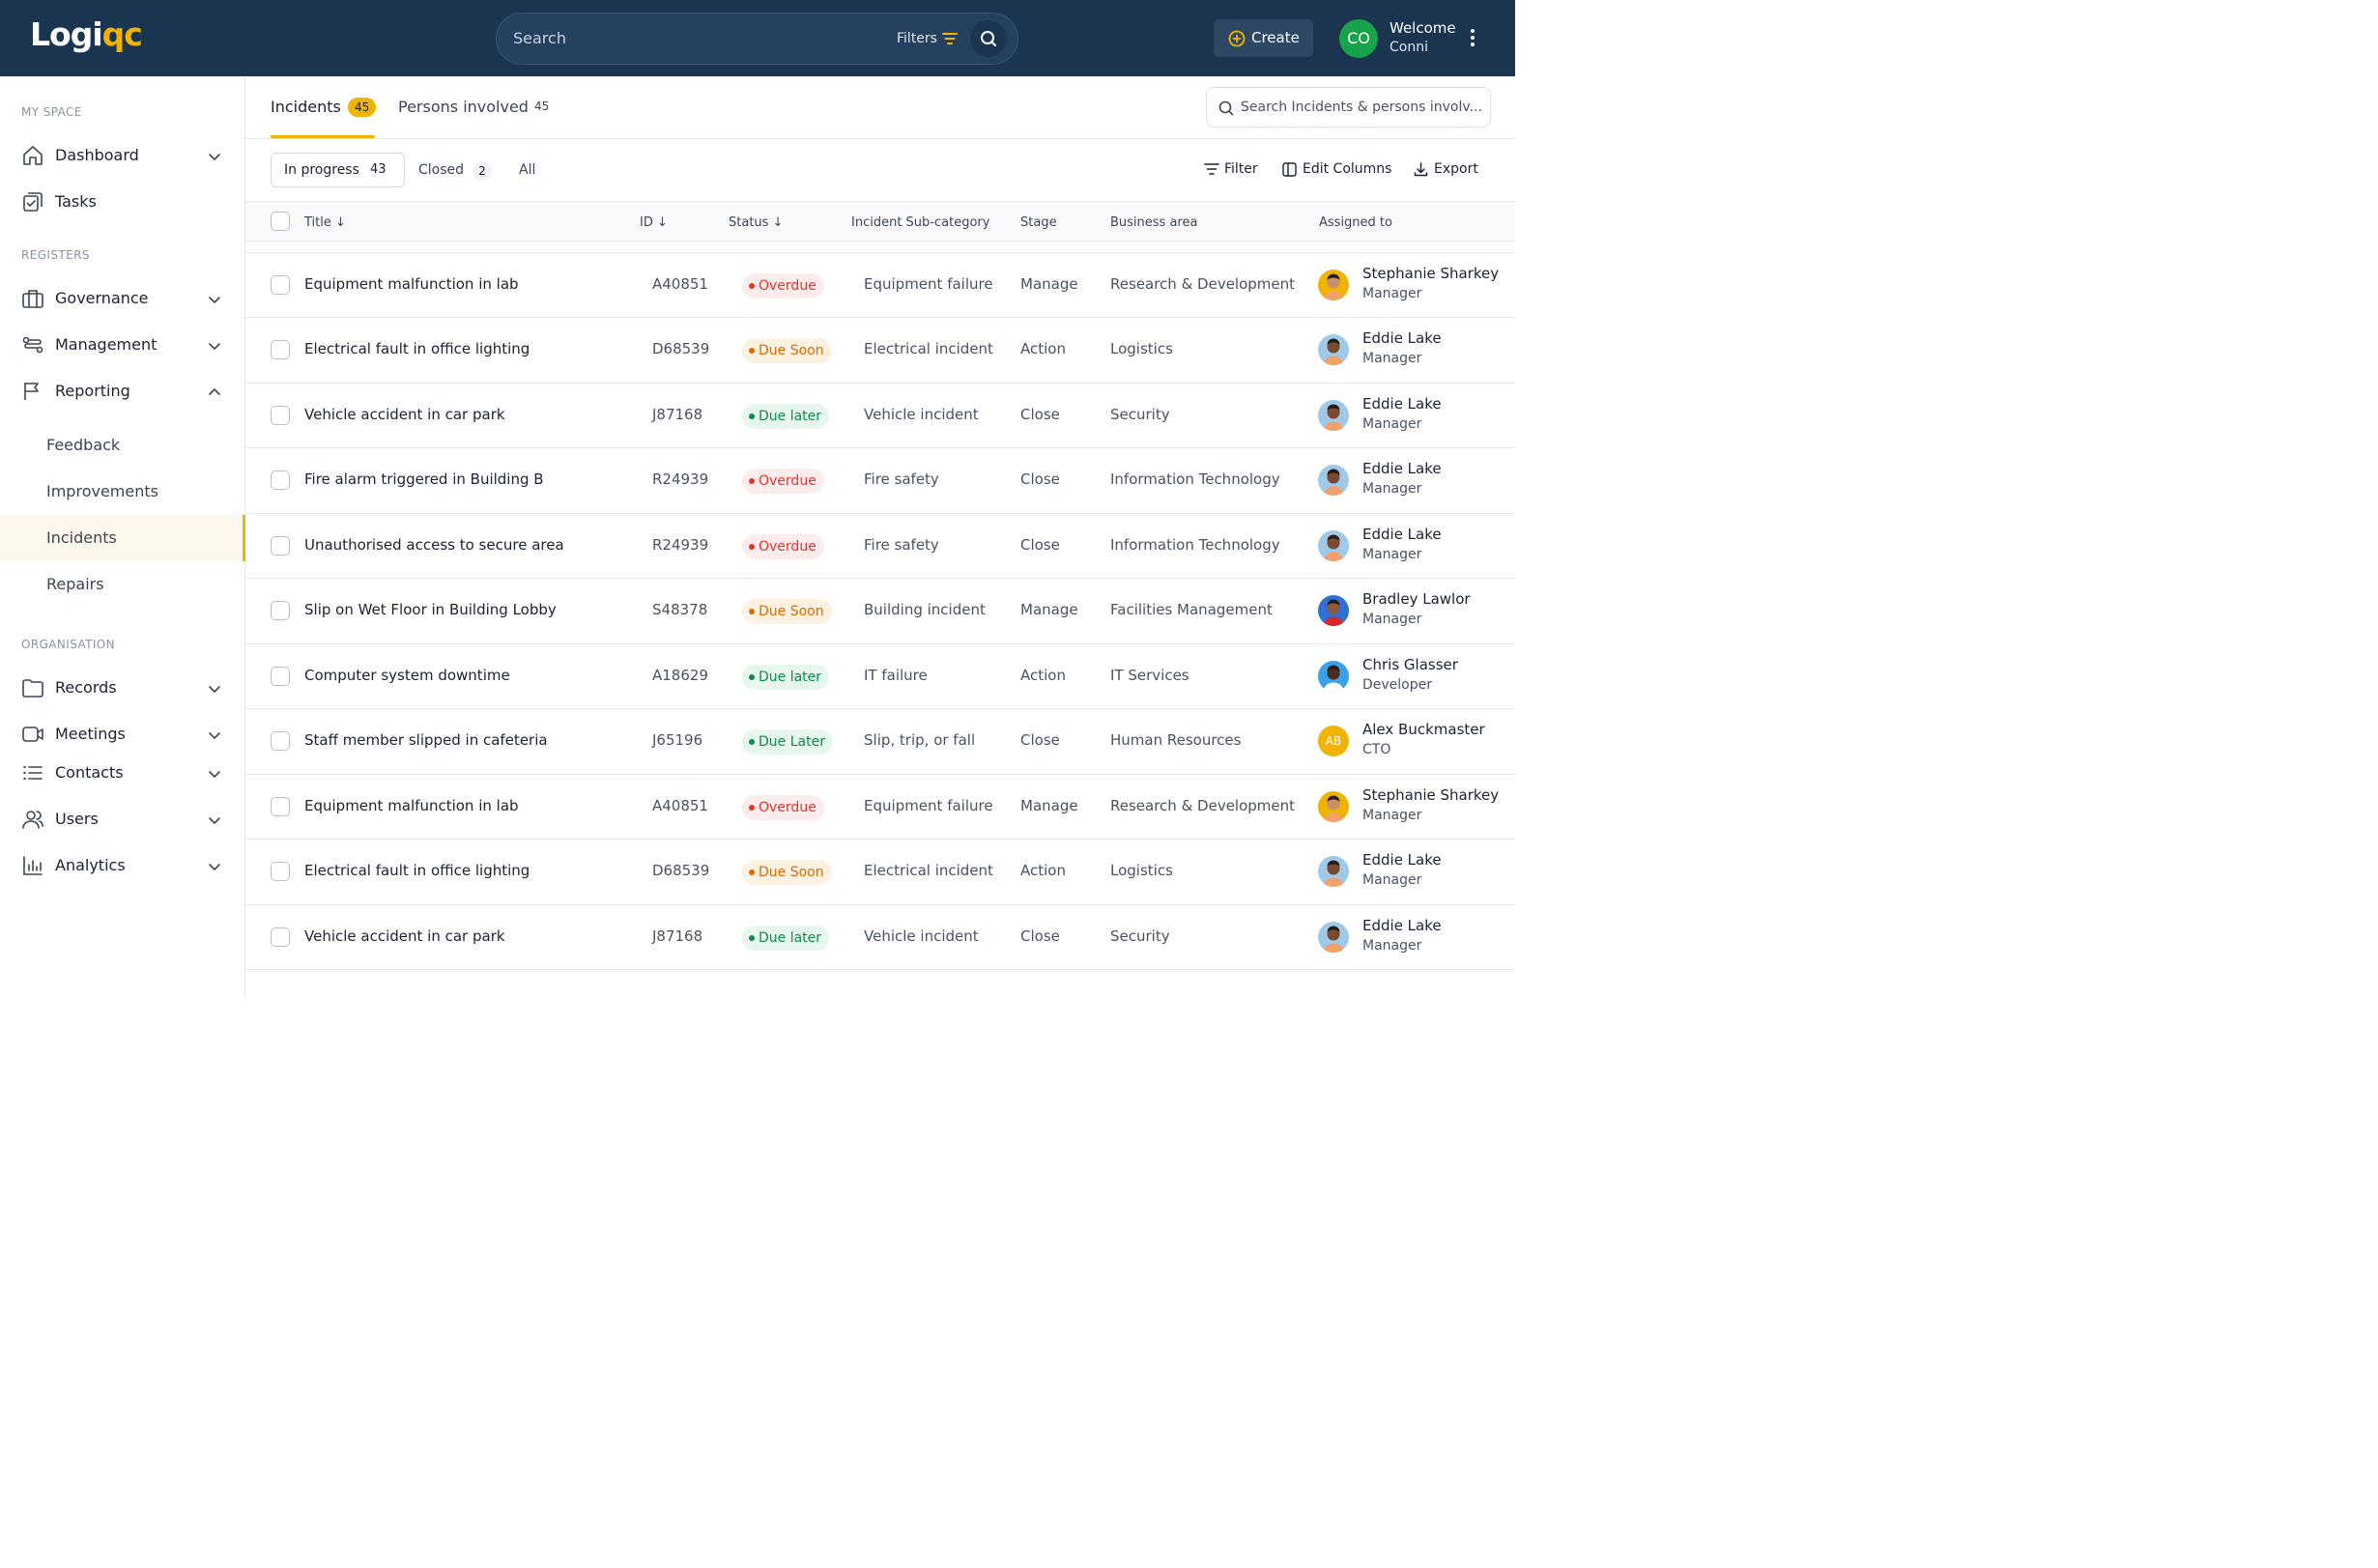 This screenshot has height=1568, width=2378. Describe the element at coordinates (1038, 222) in the screenshot. I see `column-stage: Stage` at that location.